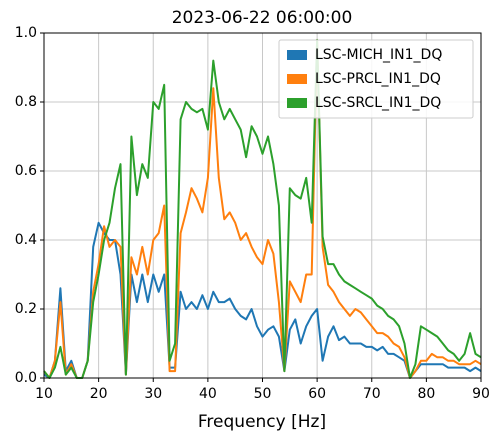 The image size is (500, 448). I want to click on x-tick-label: 70, so click(372, 394).